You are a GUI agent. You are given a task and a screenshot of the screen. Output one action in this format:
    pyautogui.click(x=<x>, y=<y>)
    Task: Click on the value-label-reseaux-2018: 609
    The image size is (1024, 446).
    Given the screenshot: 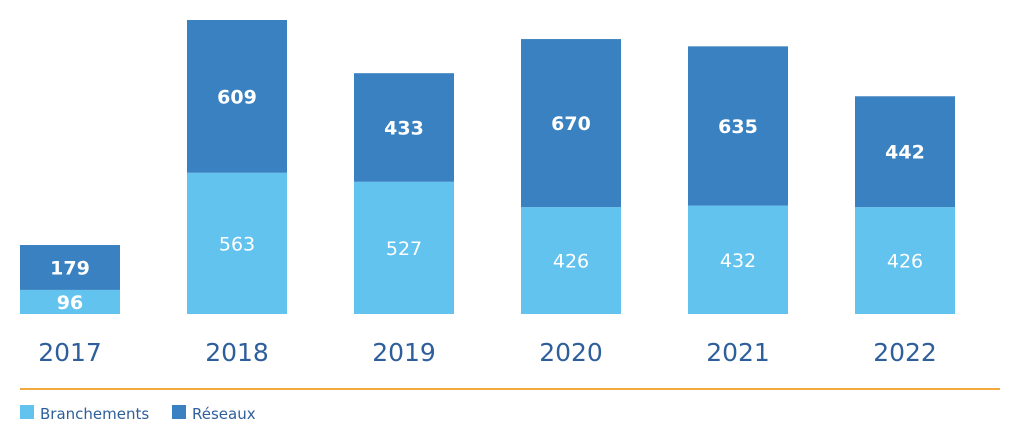 What is the action you would take?
    pyautogui.click(x=237, y=97)
    